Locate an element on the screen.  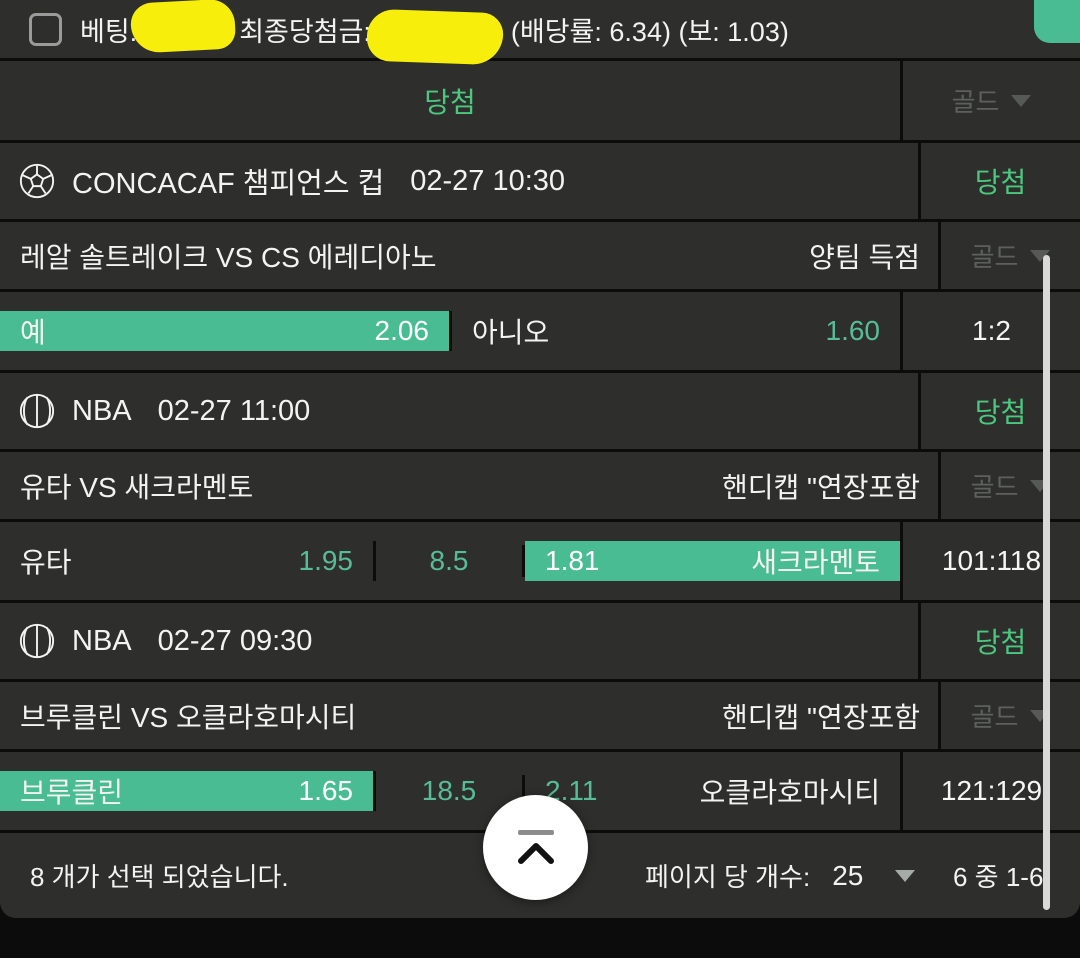
handicap-value: 18.5 is located at coordinates (449, 790).